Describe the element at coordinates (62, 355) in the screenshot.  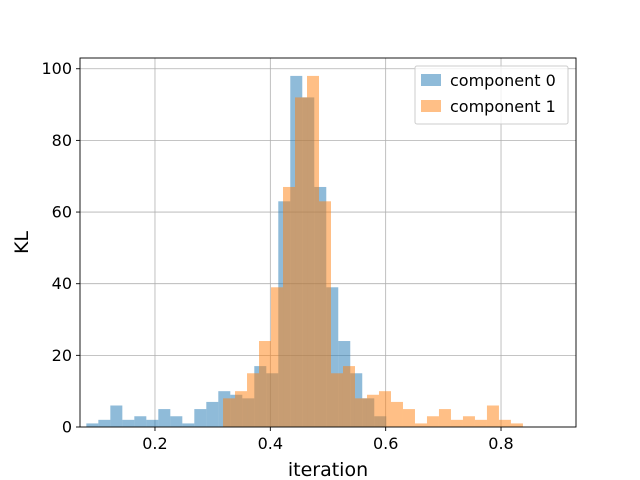
I see `y-tick-label-1: 20` at that location.